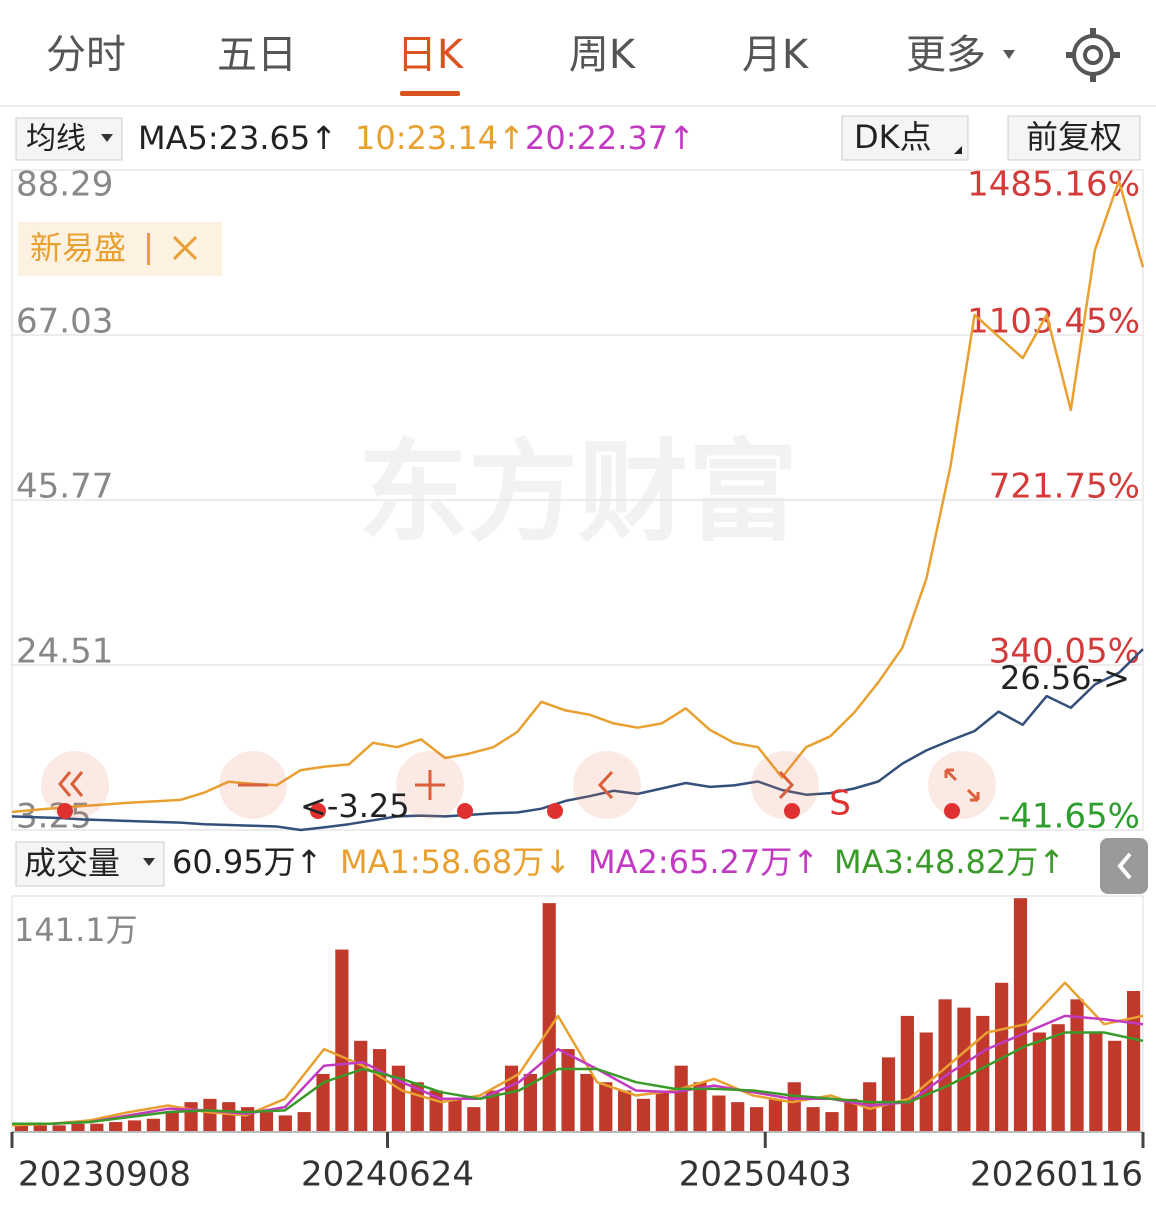 The width and height of the screenshot is (1156, 1206). What do you see at coordinates (946, 55) in the screenshot?
I see `tab: 更多` at bounding box center [946, 55].